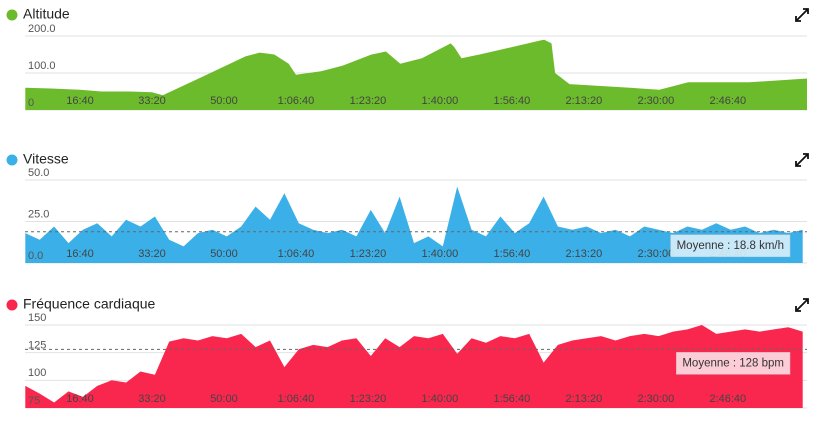  I want to click on panel-title: Fréquence cardiaque, so click(89, 304).